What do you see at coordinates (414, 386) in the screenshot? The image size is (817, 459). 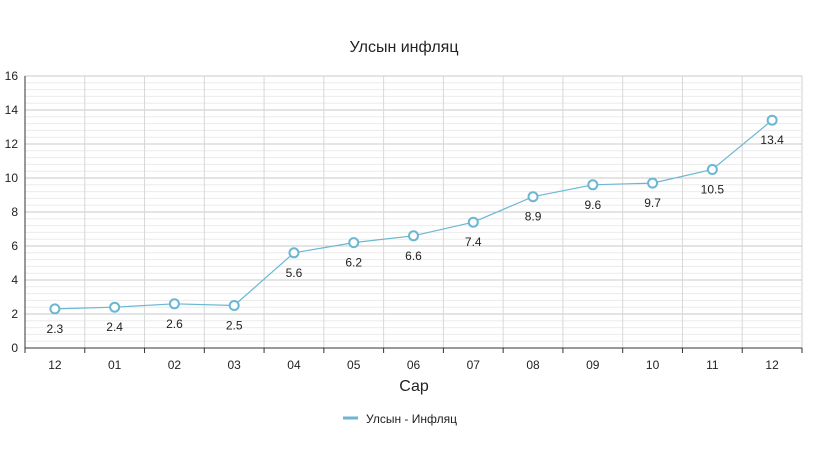 I see `x-axis-title: Сар` at bounding box center [414, 386].